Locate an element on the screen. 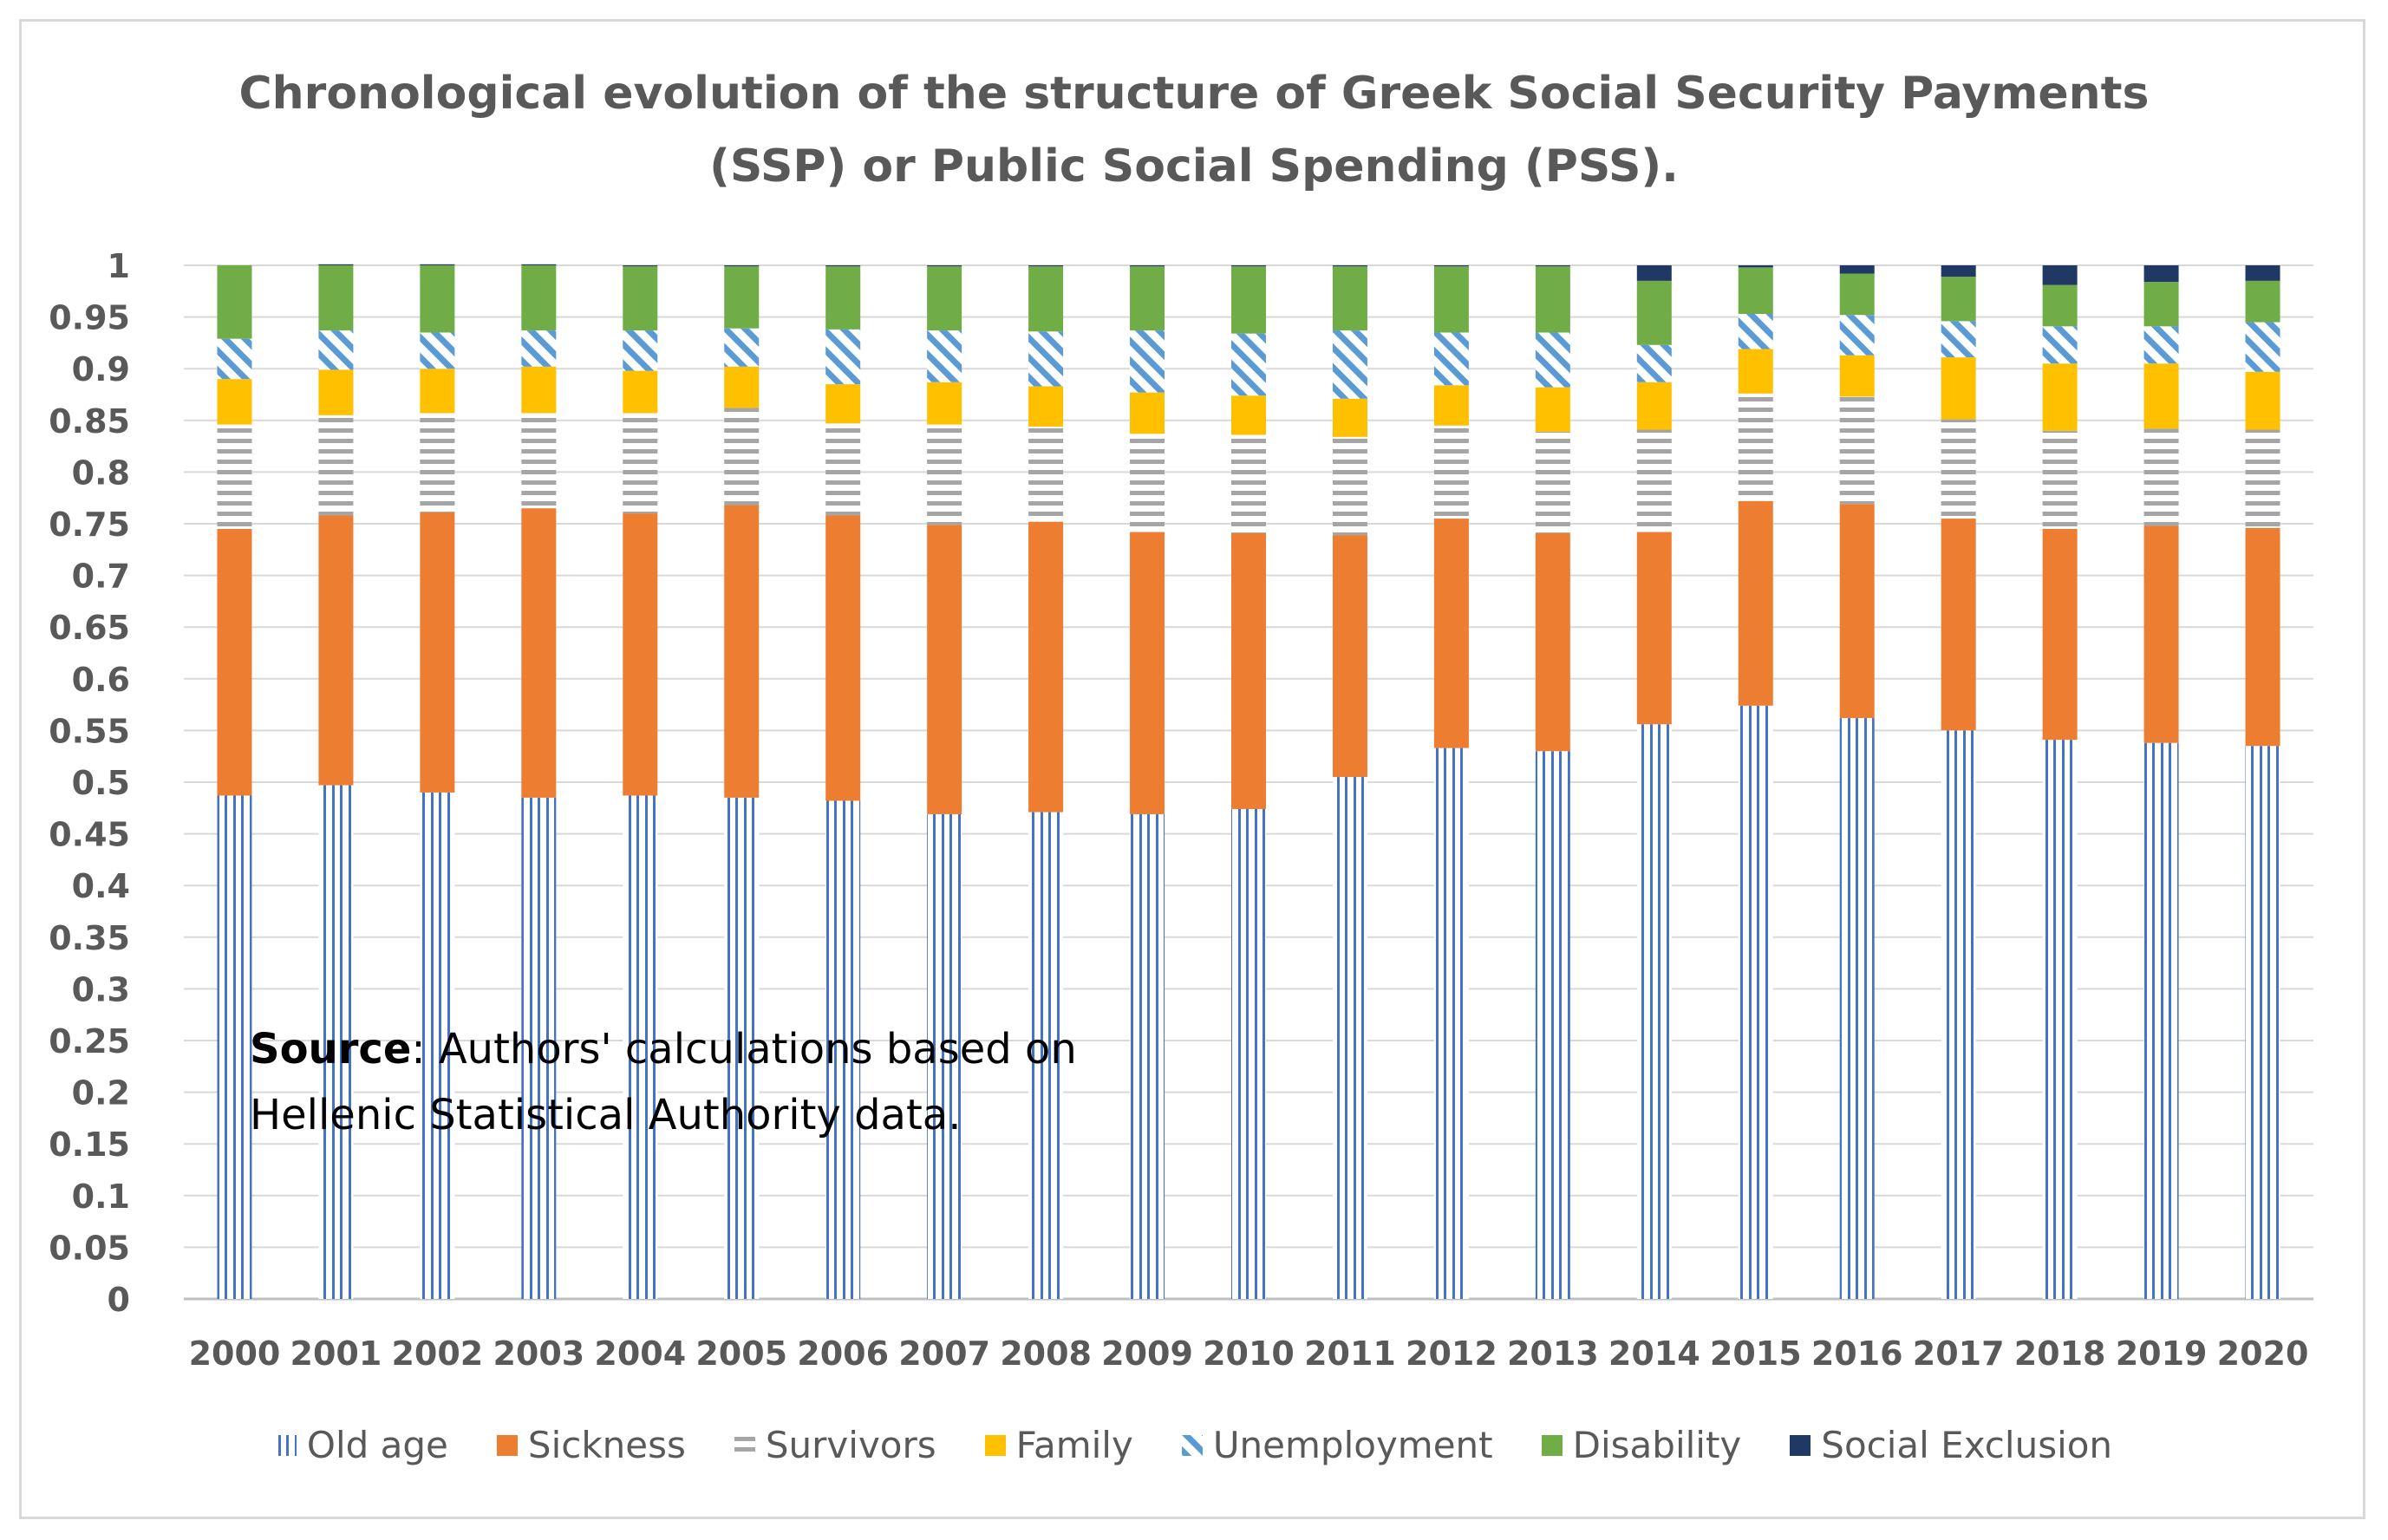 The image size is (2388, 1540). bar-segment-old-age-2017 is located at coordinates (1958, 1014).